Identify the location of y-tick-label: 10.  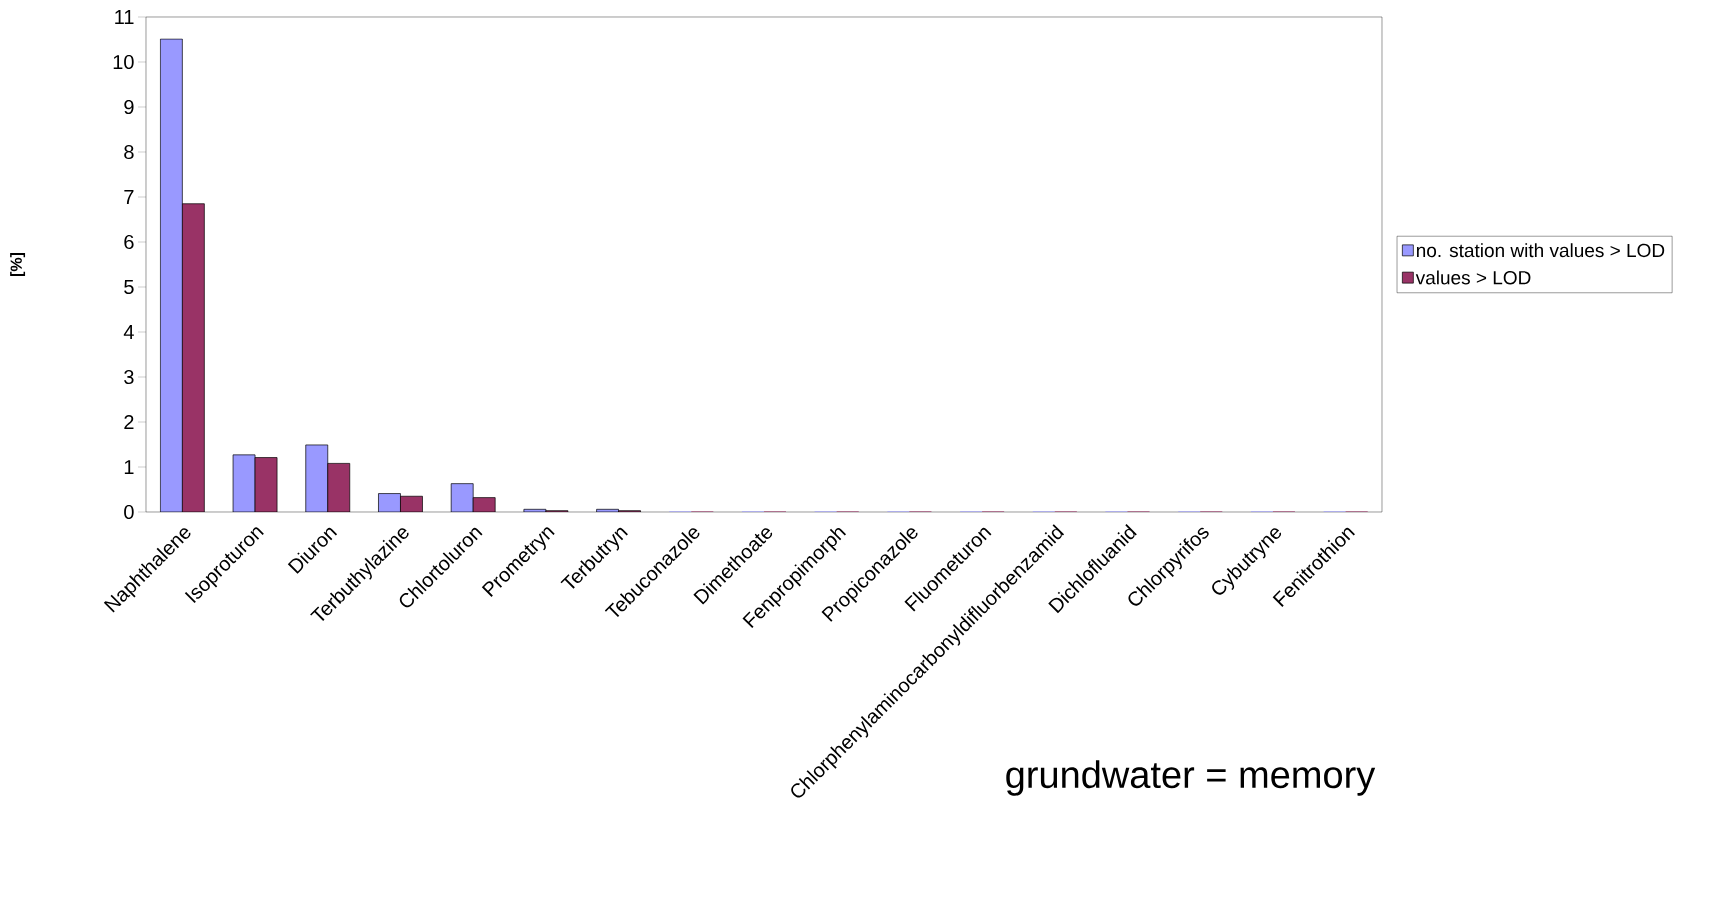
(123, 62).